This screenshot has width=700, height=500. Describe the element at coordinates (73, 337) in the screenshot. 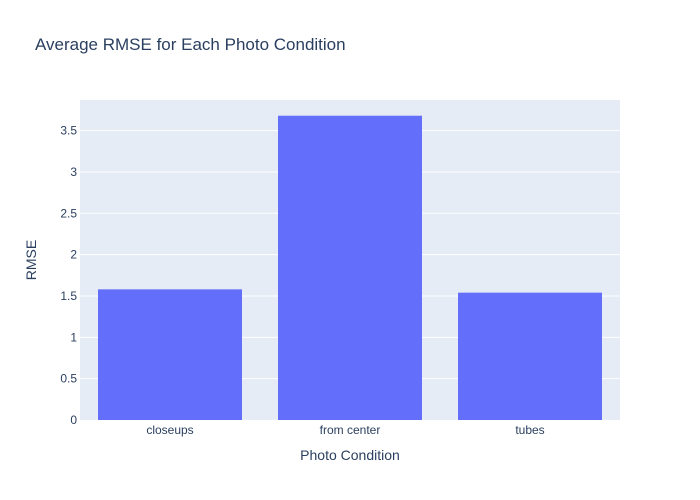

I see `y-tick-label: 1` at that location.